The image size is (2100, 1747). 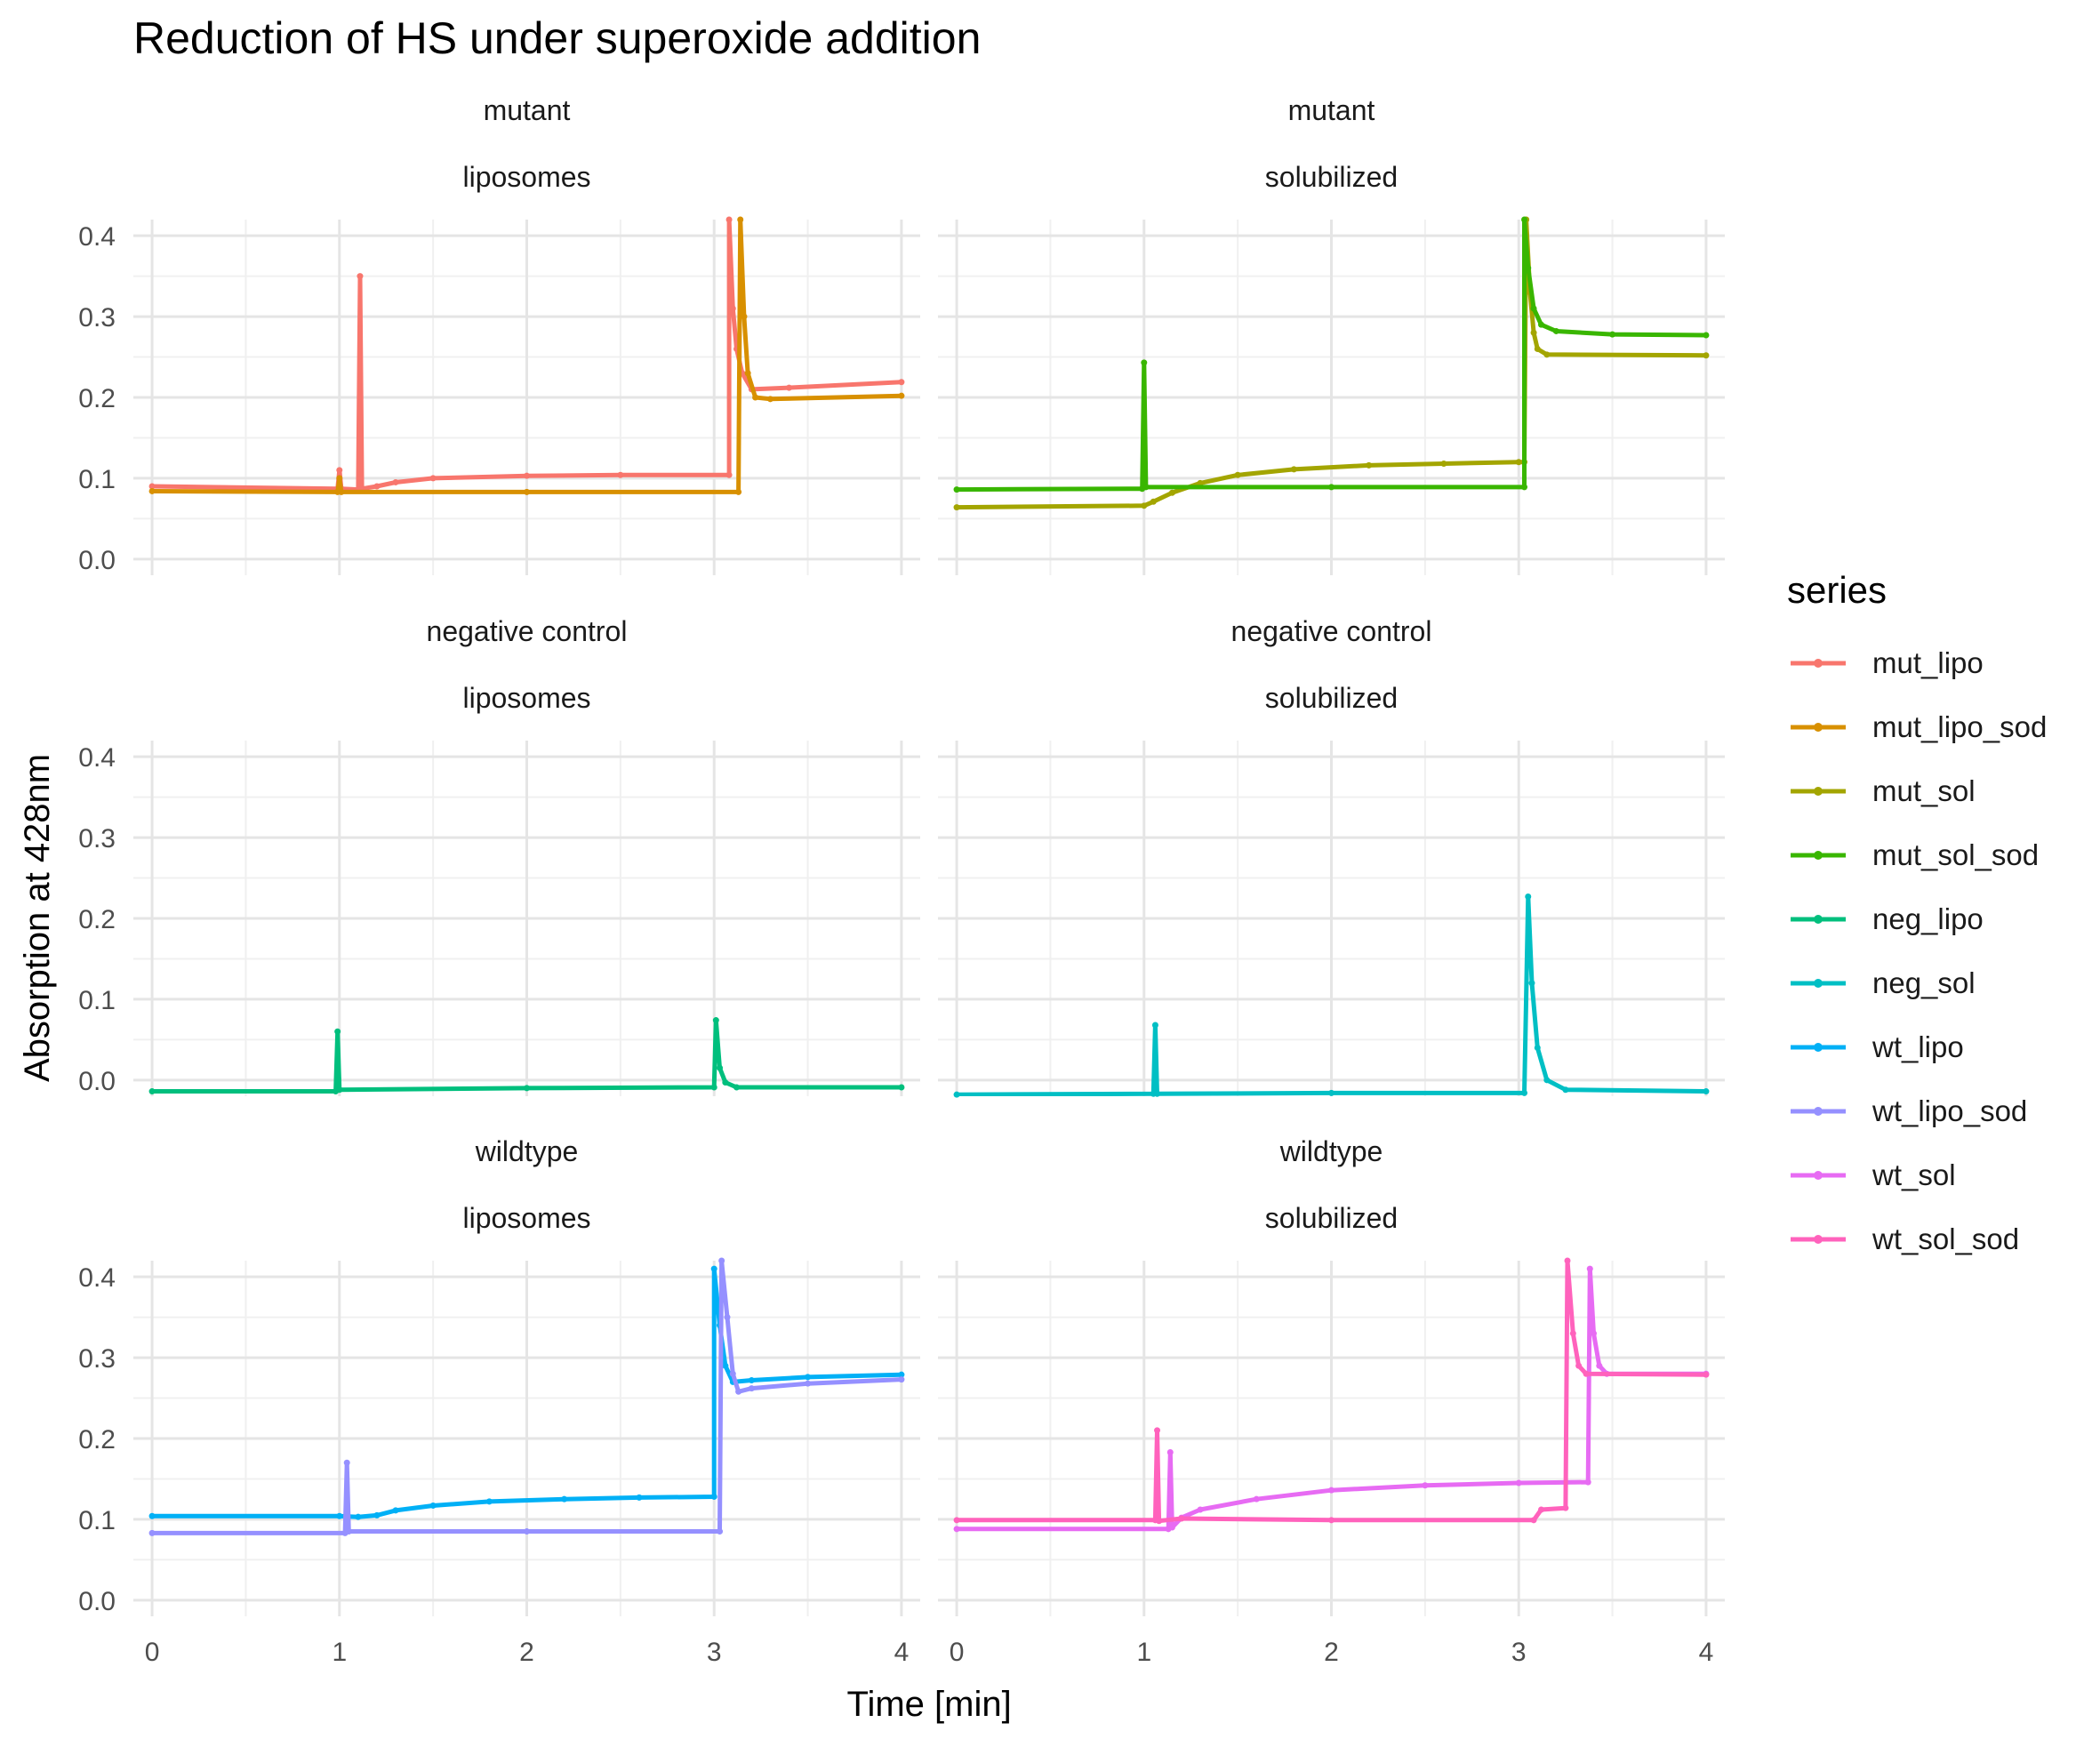 What do you see at coordinates (1331, 1151) in the screenshot?
I see `strip-label-group: wildtype` at bounding box center [1331, 1151].